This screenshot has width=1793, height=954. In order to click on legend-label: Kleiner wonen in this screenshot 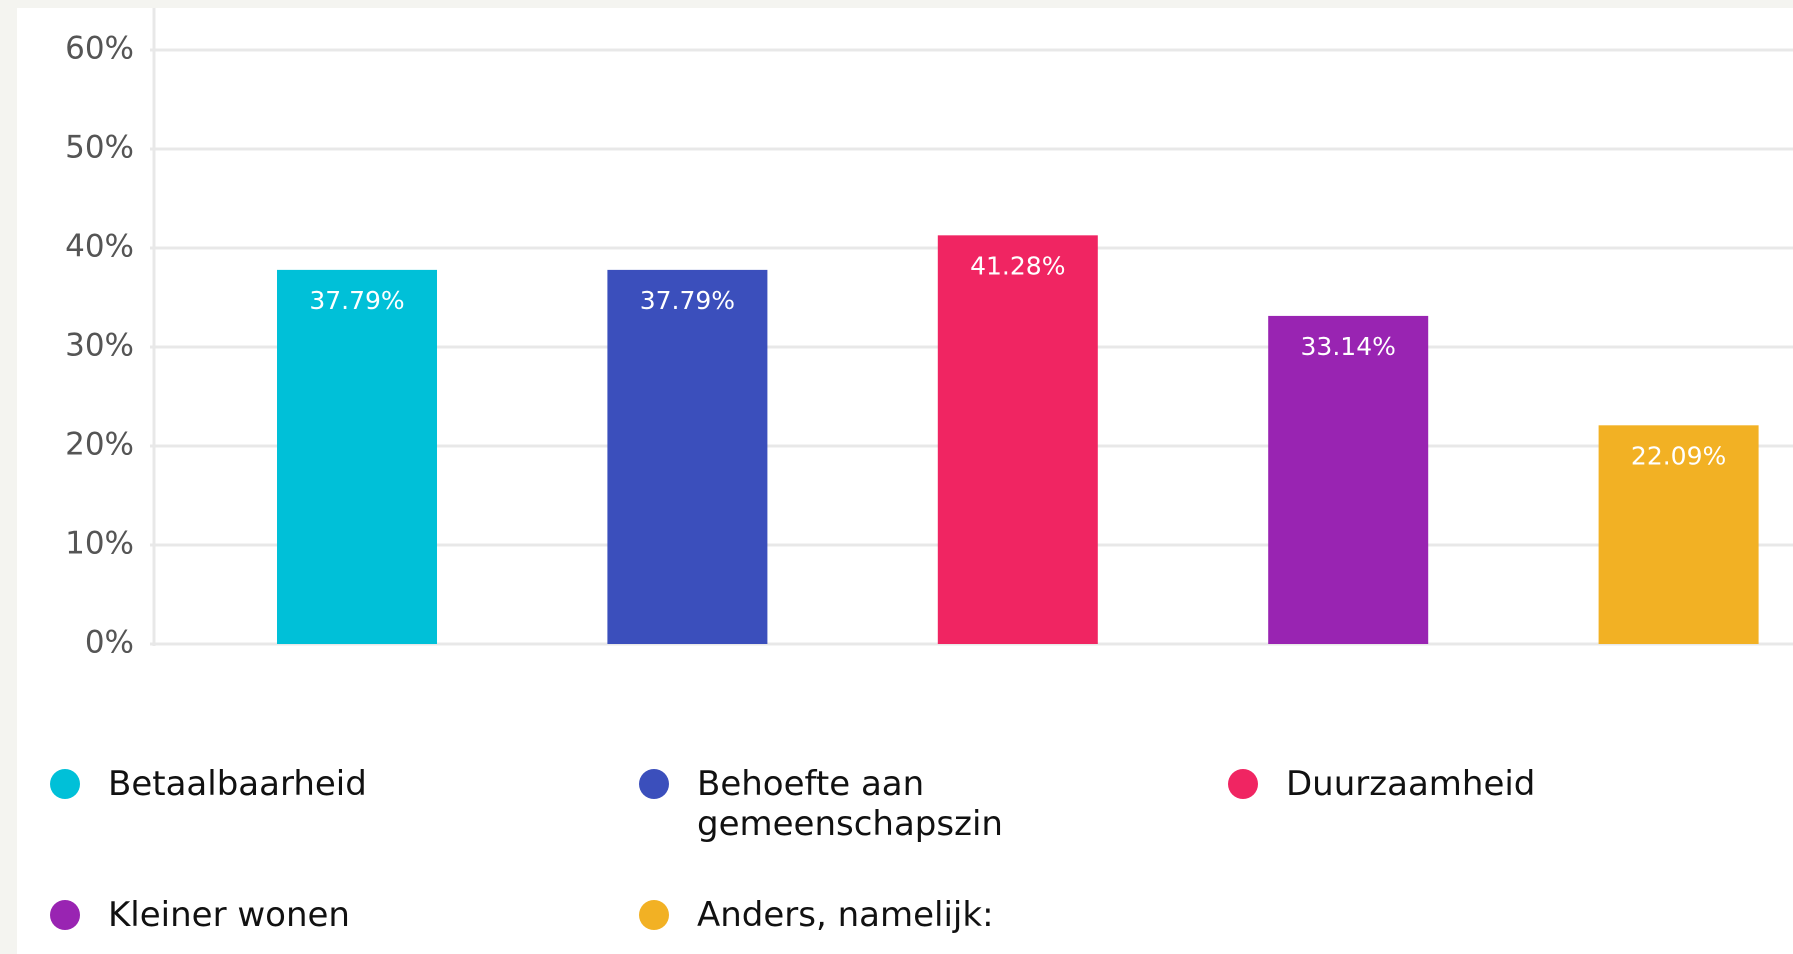, I will do `click(229, 915)`.